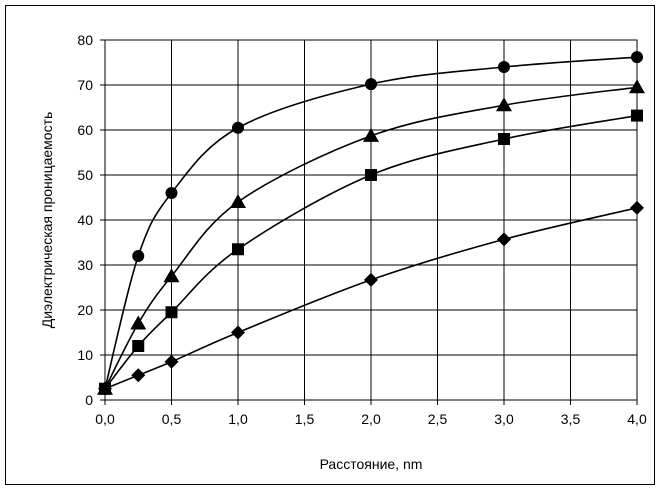 This screenshot has height=491, width=661. Describe the element at coordinates (85, 85) in the screenshot. I see `y-tick-label: 70` at that location.